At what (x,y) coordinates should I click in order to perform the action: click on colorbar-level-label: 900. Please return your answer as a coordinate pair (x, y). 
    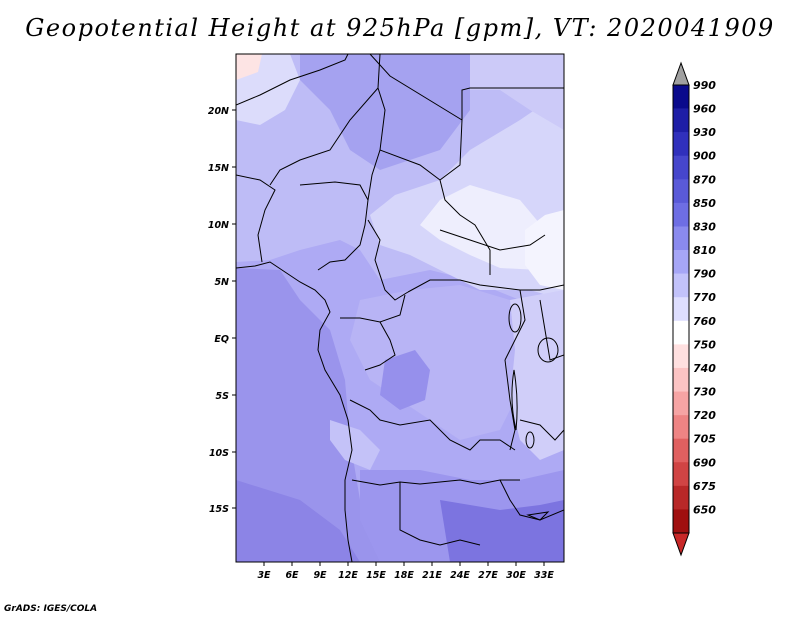
    Looking at the image, I should click on (704, 156).